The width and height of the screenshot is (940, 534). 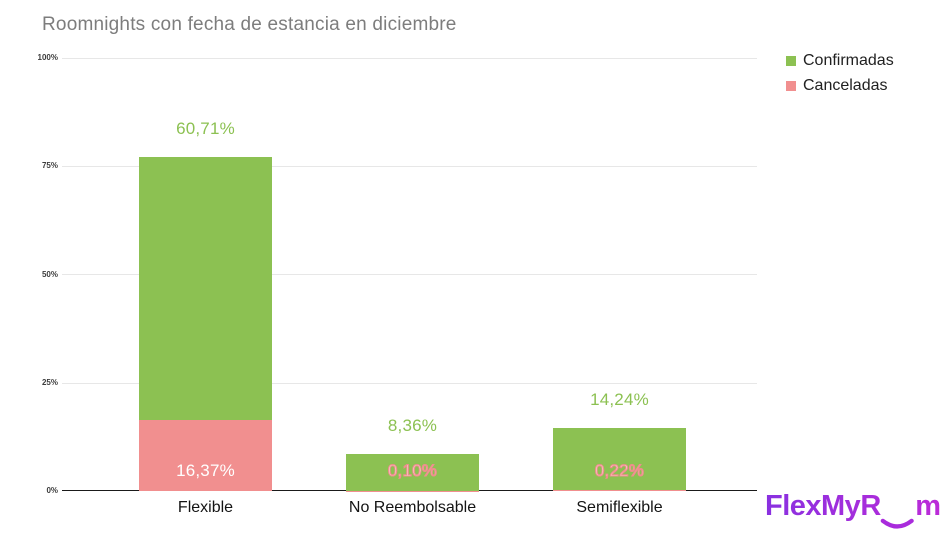 What do you see at coordinates (49, 166) in the screenshot?
I see `y-axis-tick: 75%` at bounding box center [49, 166].